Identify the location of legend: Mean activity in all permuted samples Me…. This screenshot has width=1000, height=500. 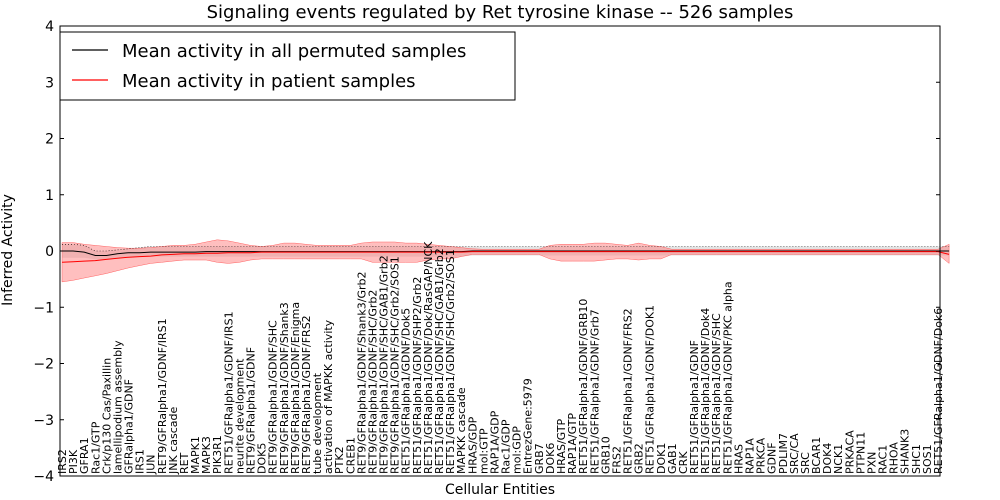
(287, 66).